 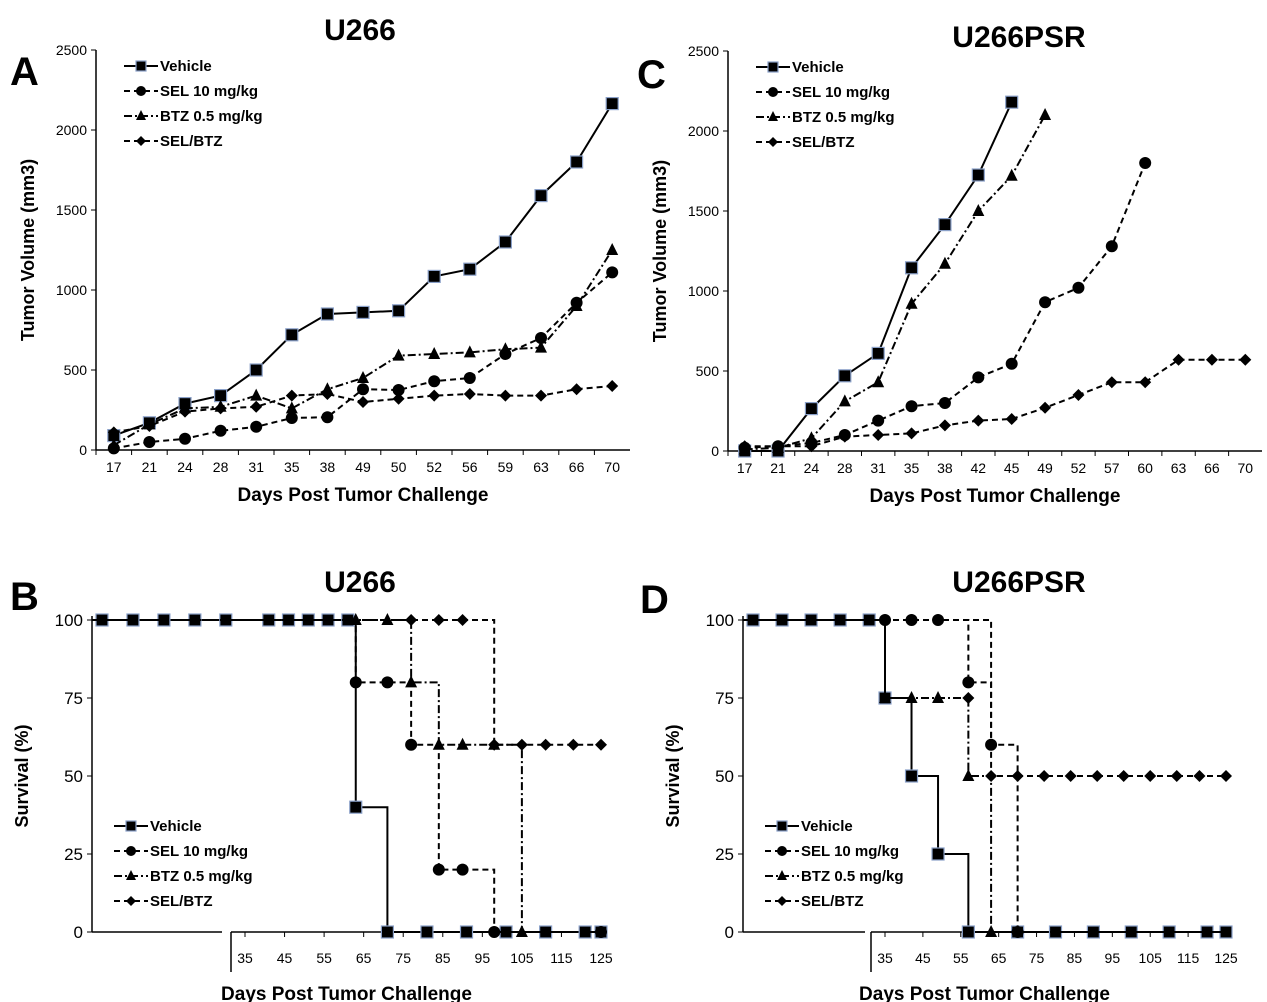 What do you see at coordinates (71, 210) in the screenshot?
I see `y-tick-label: 1500` at bounding box center [71, 210].